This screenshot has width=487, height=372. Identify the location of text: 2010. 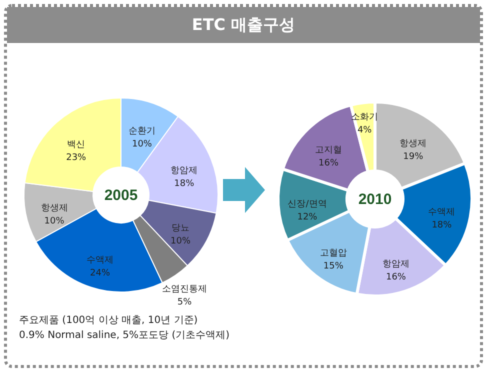
(375, 199).